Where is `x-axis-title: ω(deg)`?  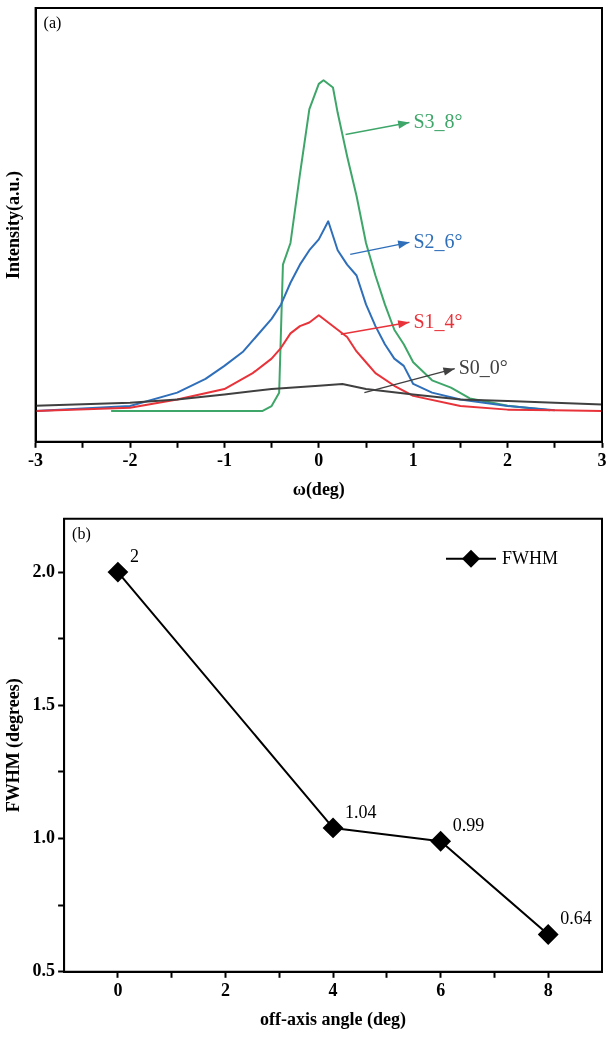
x-axis-title: ω(deg) is located at coordinates (318, 489).